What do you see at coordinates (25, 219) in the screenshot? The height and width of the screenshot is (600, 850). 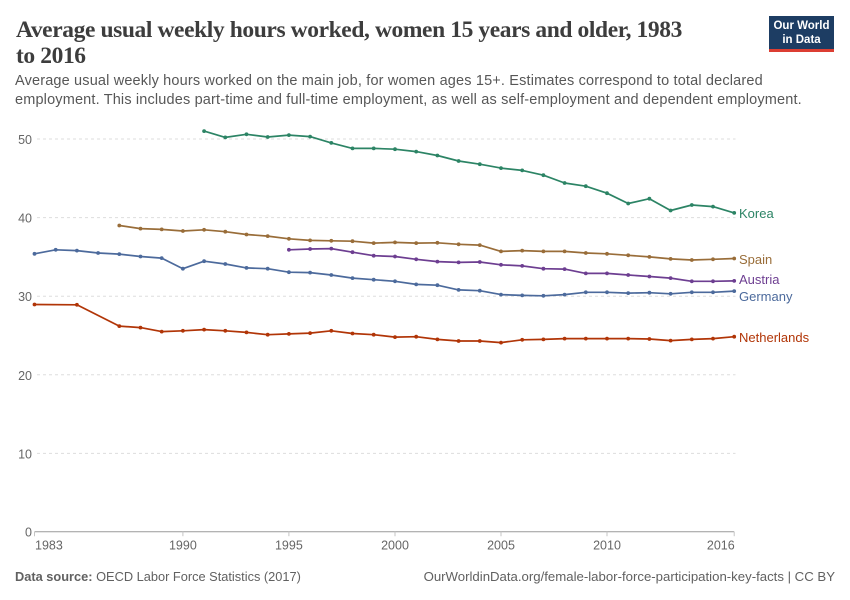 I see `svg-text: 40` at bounding box center [25, 219].